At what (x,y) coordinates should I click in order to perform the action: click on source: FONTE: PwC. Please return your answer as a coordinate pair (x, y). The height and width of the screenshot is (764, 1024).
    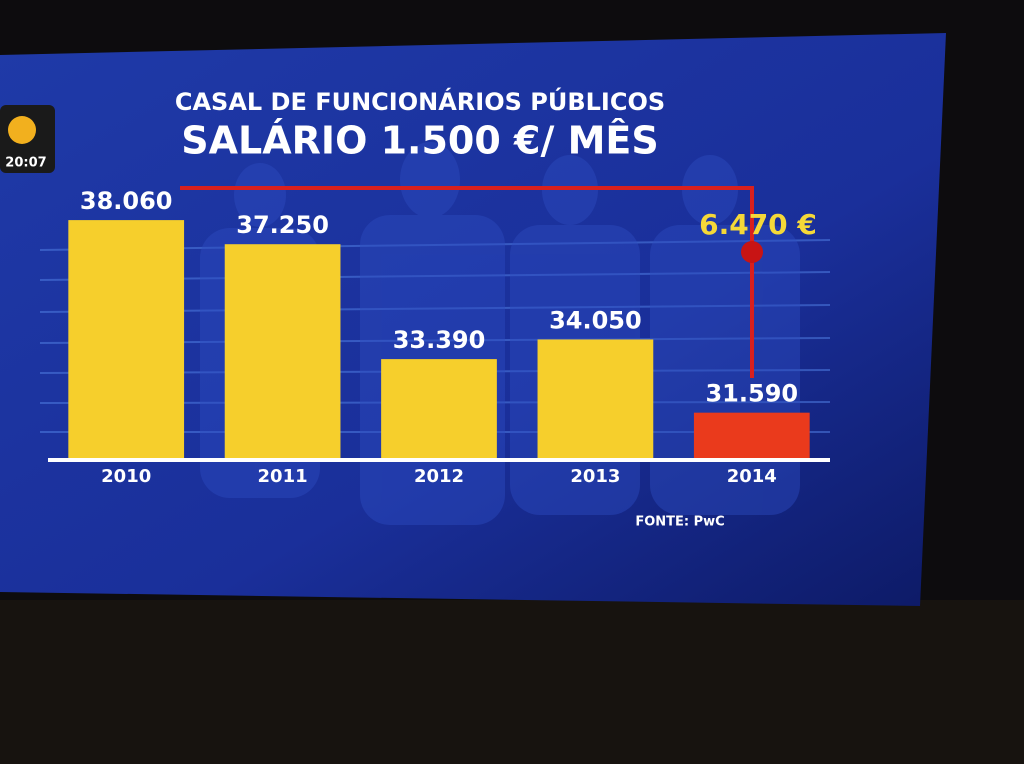
    Looking at the image, I should click on (679, 522).